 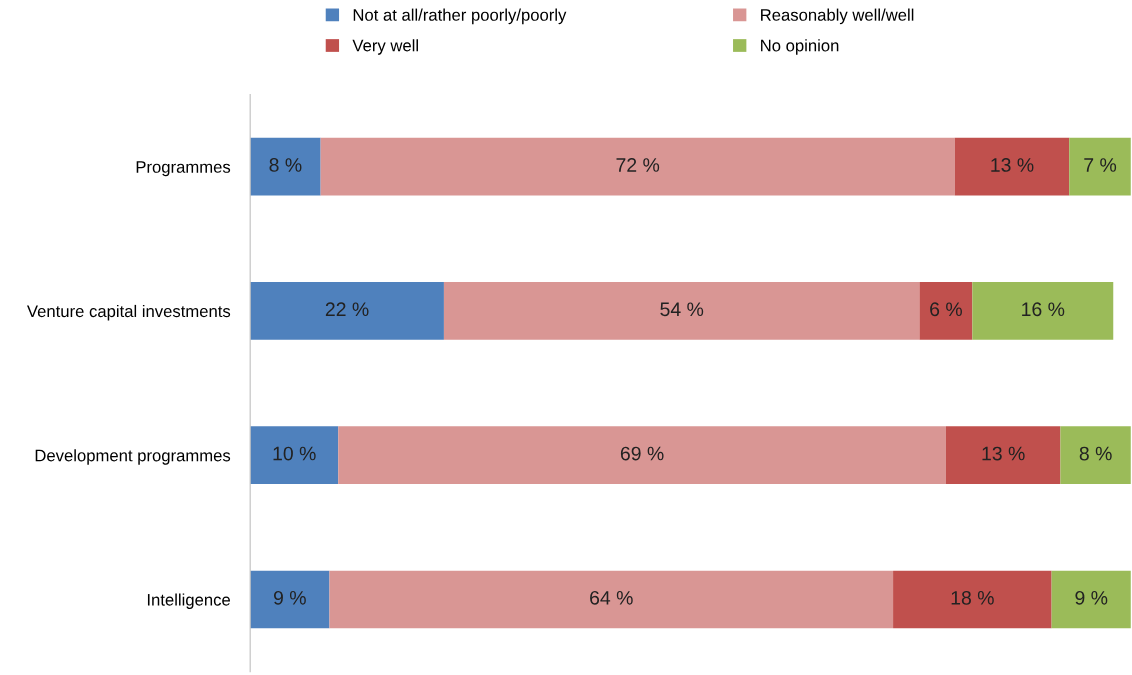 I want to click on y-tick-label: Venture capital investments, so click(x=128, y=312).